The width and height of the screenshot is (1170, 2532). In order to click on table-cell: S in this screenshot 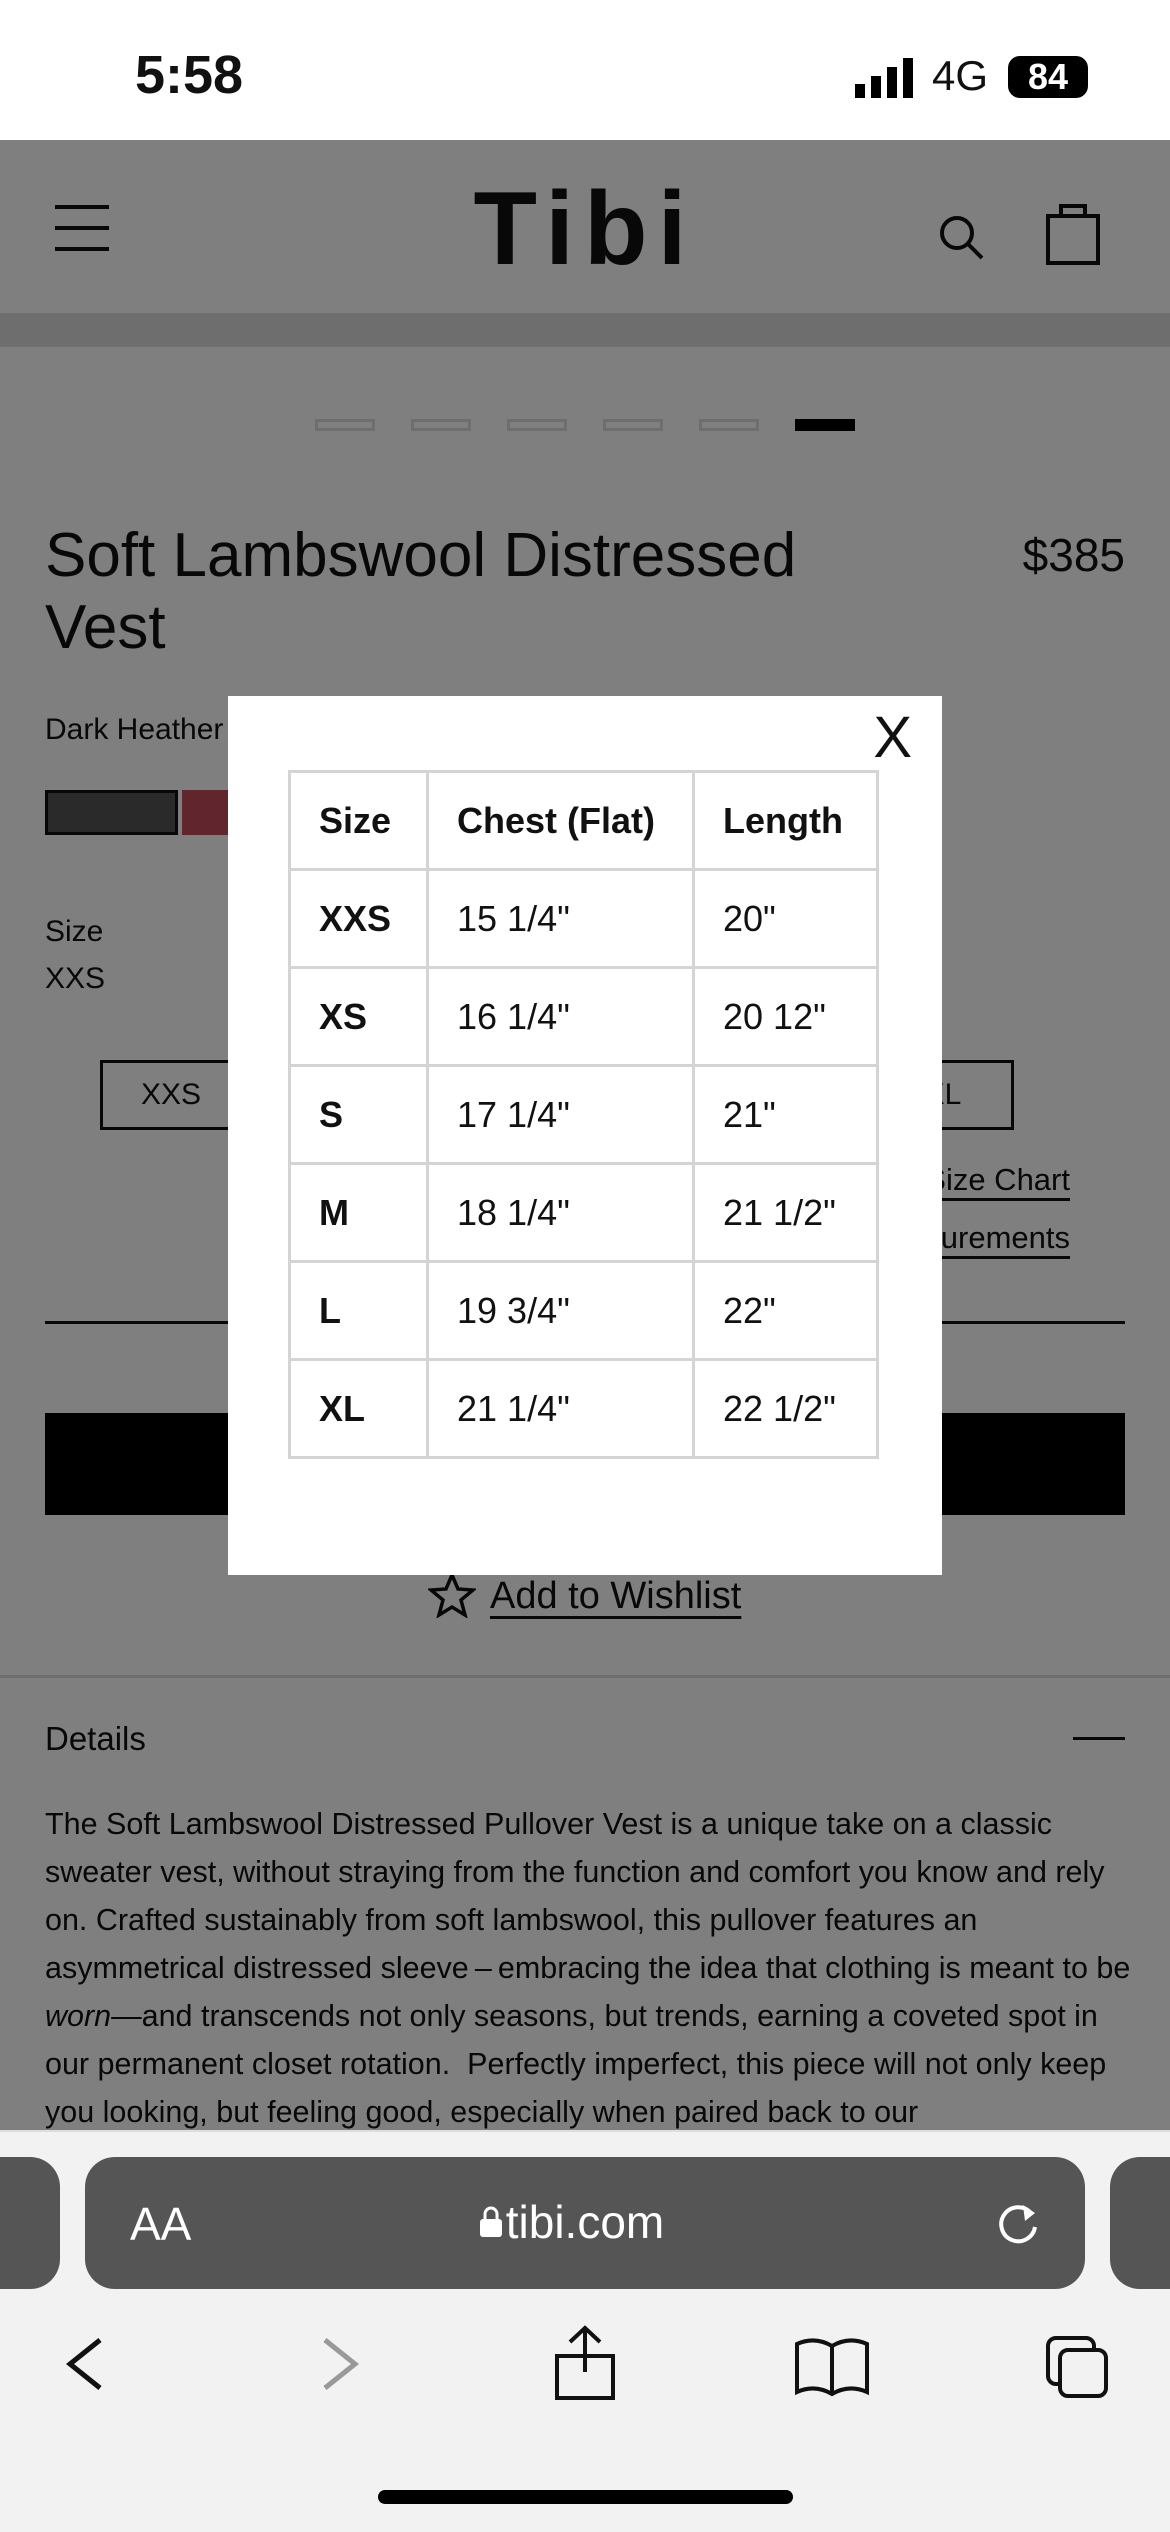, I will do `click(358, 1114)`.